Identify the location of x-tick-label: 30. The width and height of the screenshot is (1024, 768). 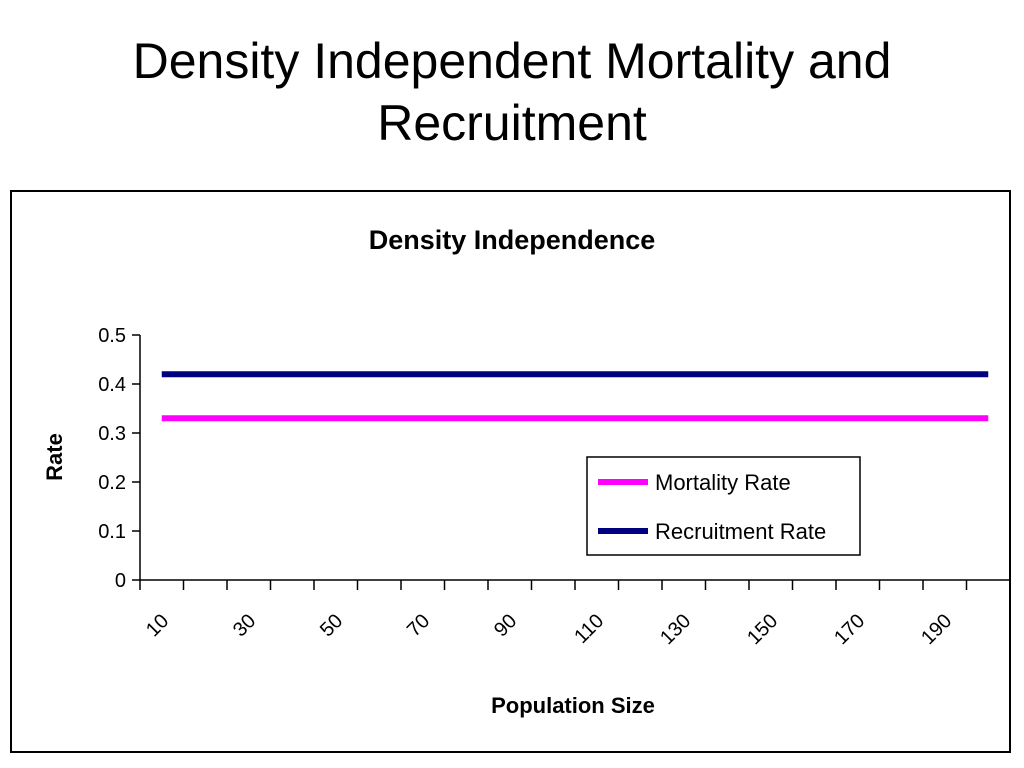
(244, 625).